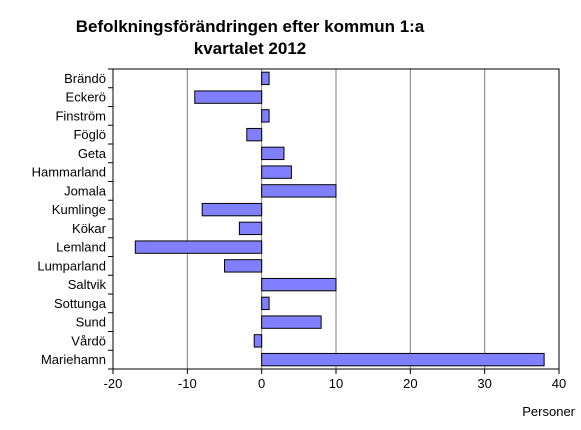 Image resolution: width=581 pixels, height=430 pixels. What do you see at coordinates (265, 78) in the screenshot?
I see `bar-brändö` at bounding box center [265, 78].